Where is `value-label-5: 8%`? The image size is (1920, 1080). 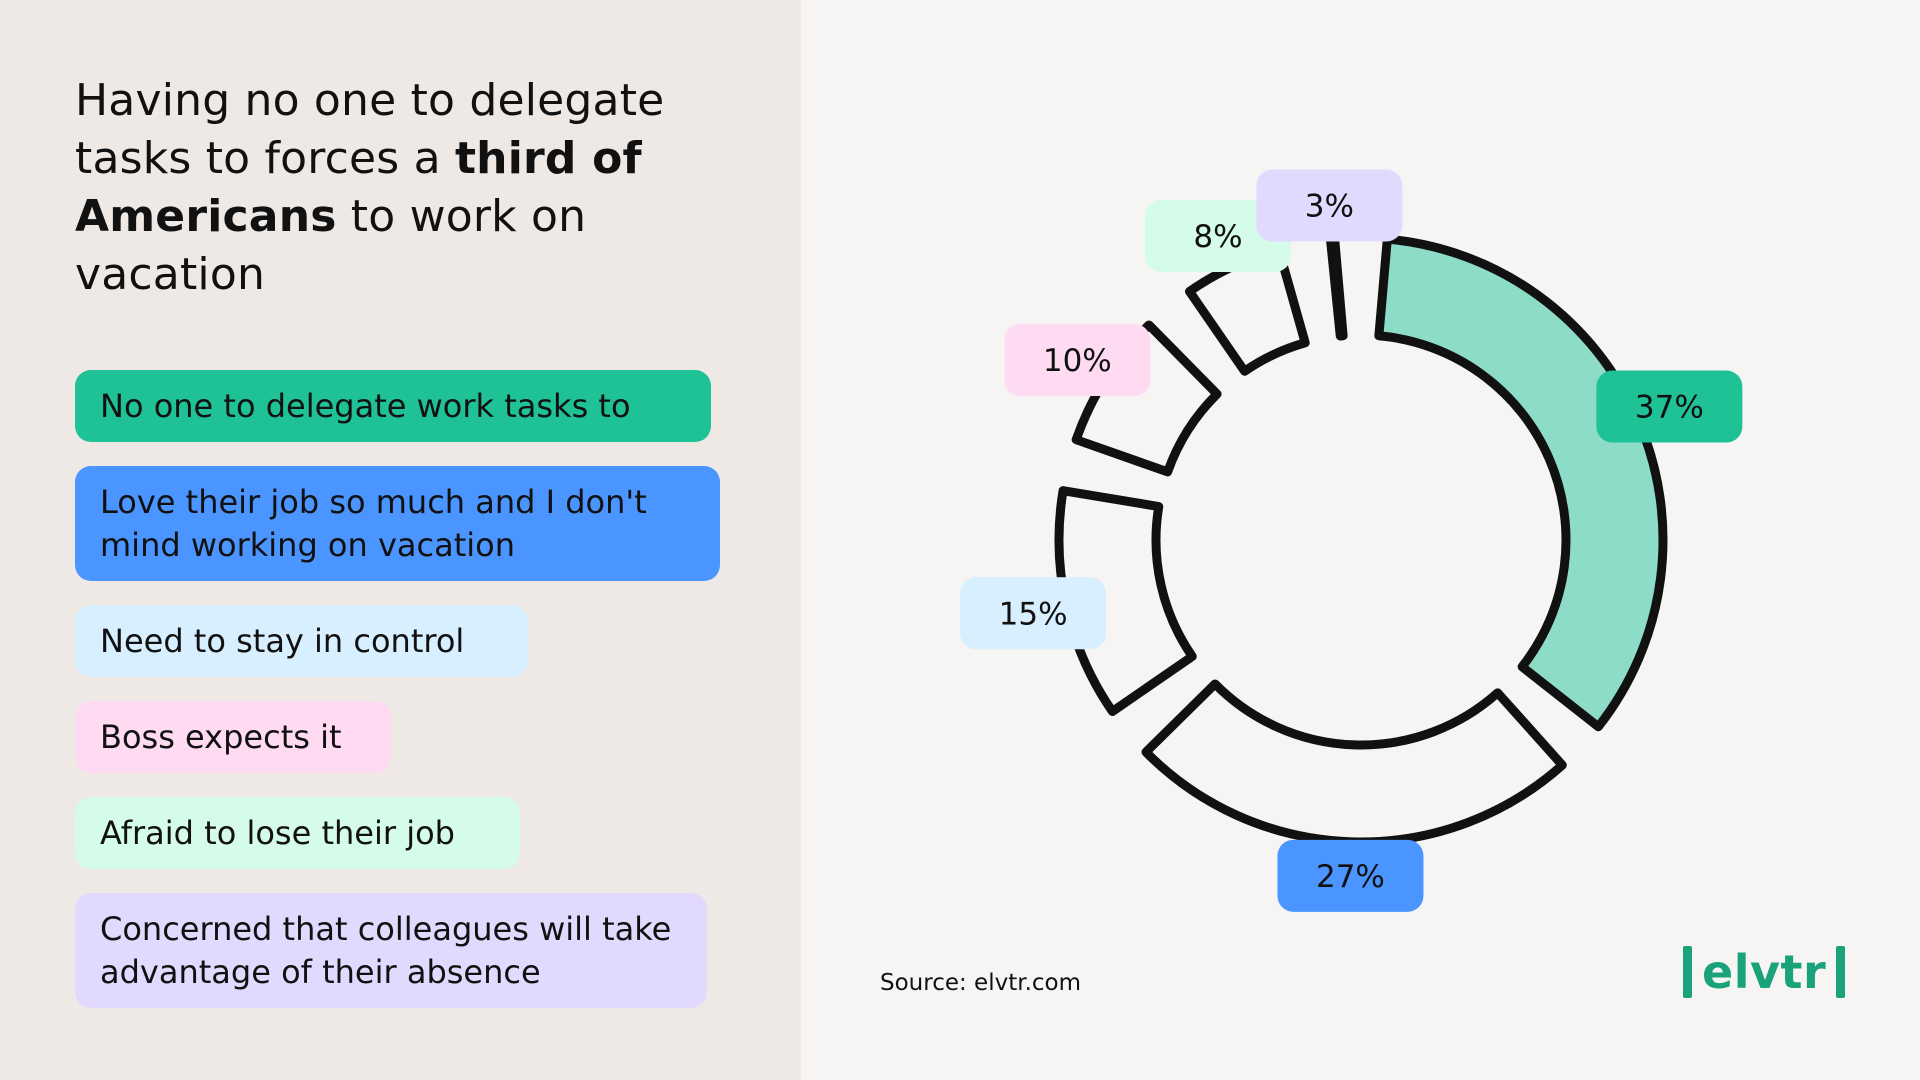
value-label-5: 8% is located at coordinates (1217, 235).